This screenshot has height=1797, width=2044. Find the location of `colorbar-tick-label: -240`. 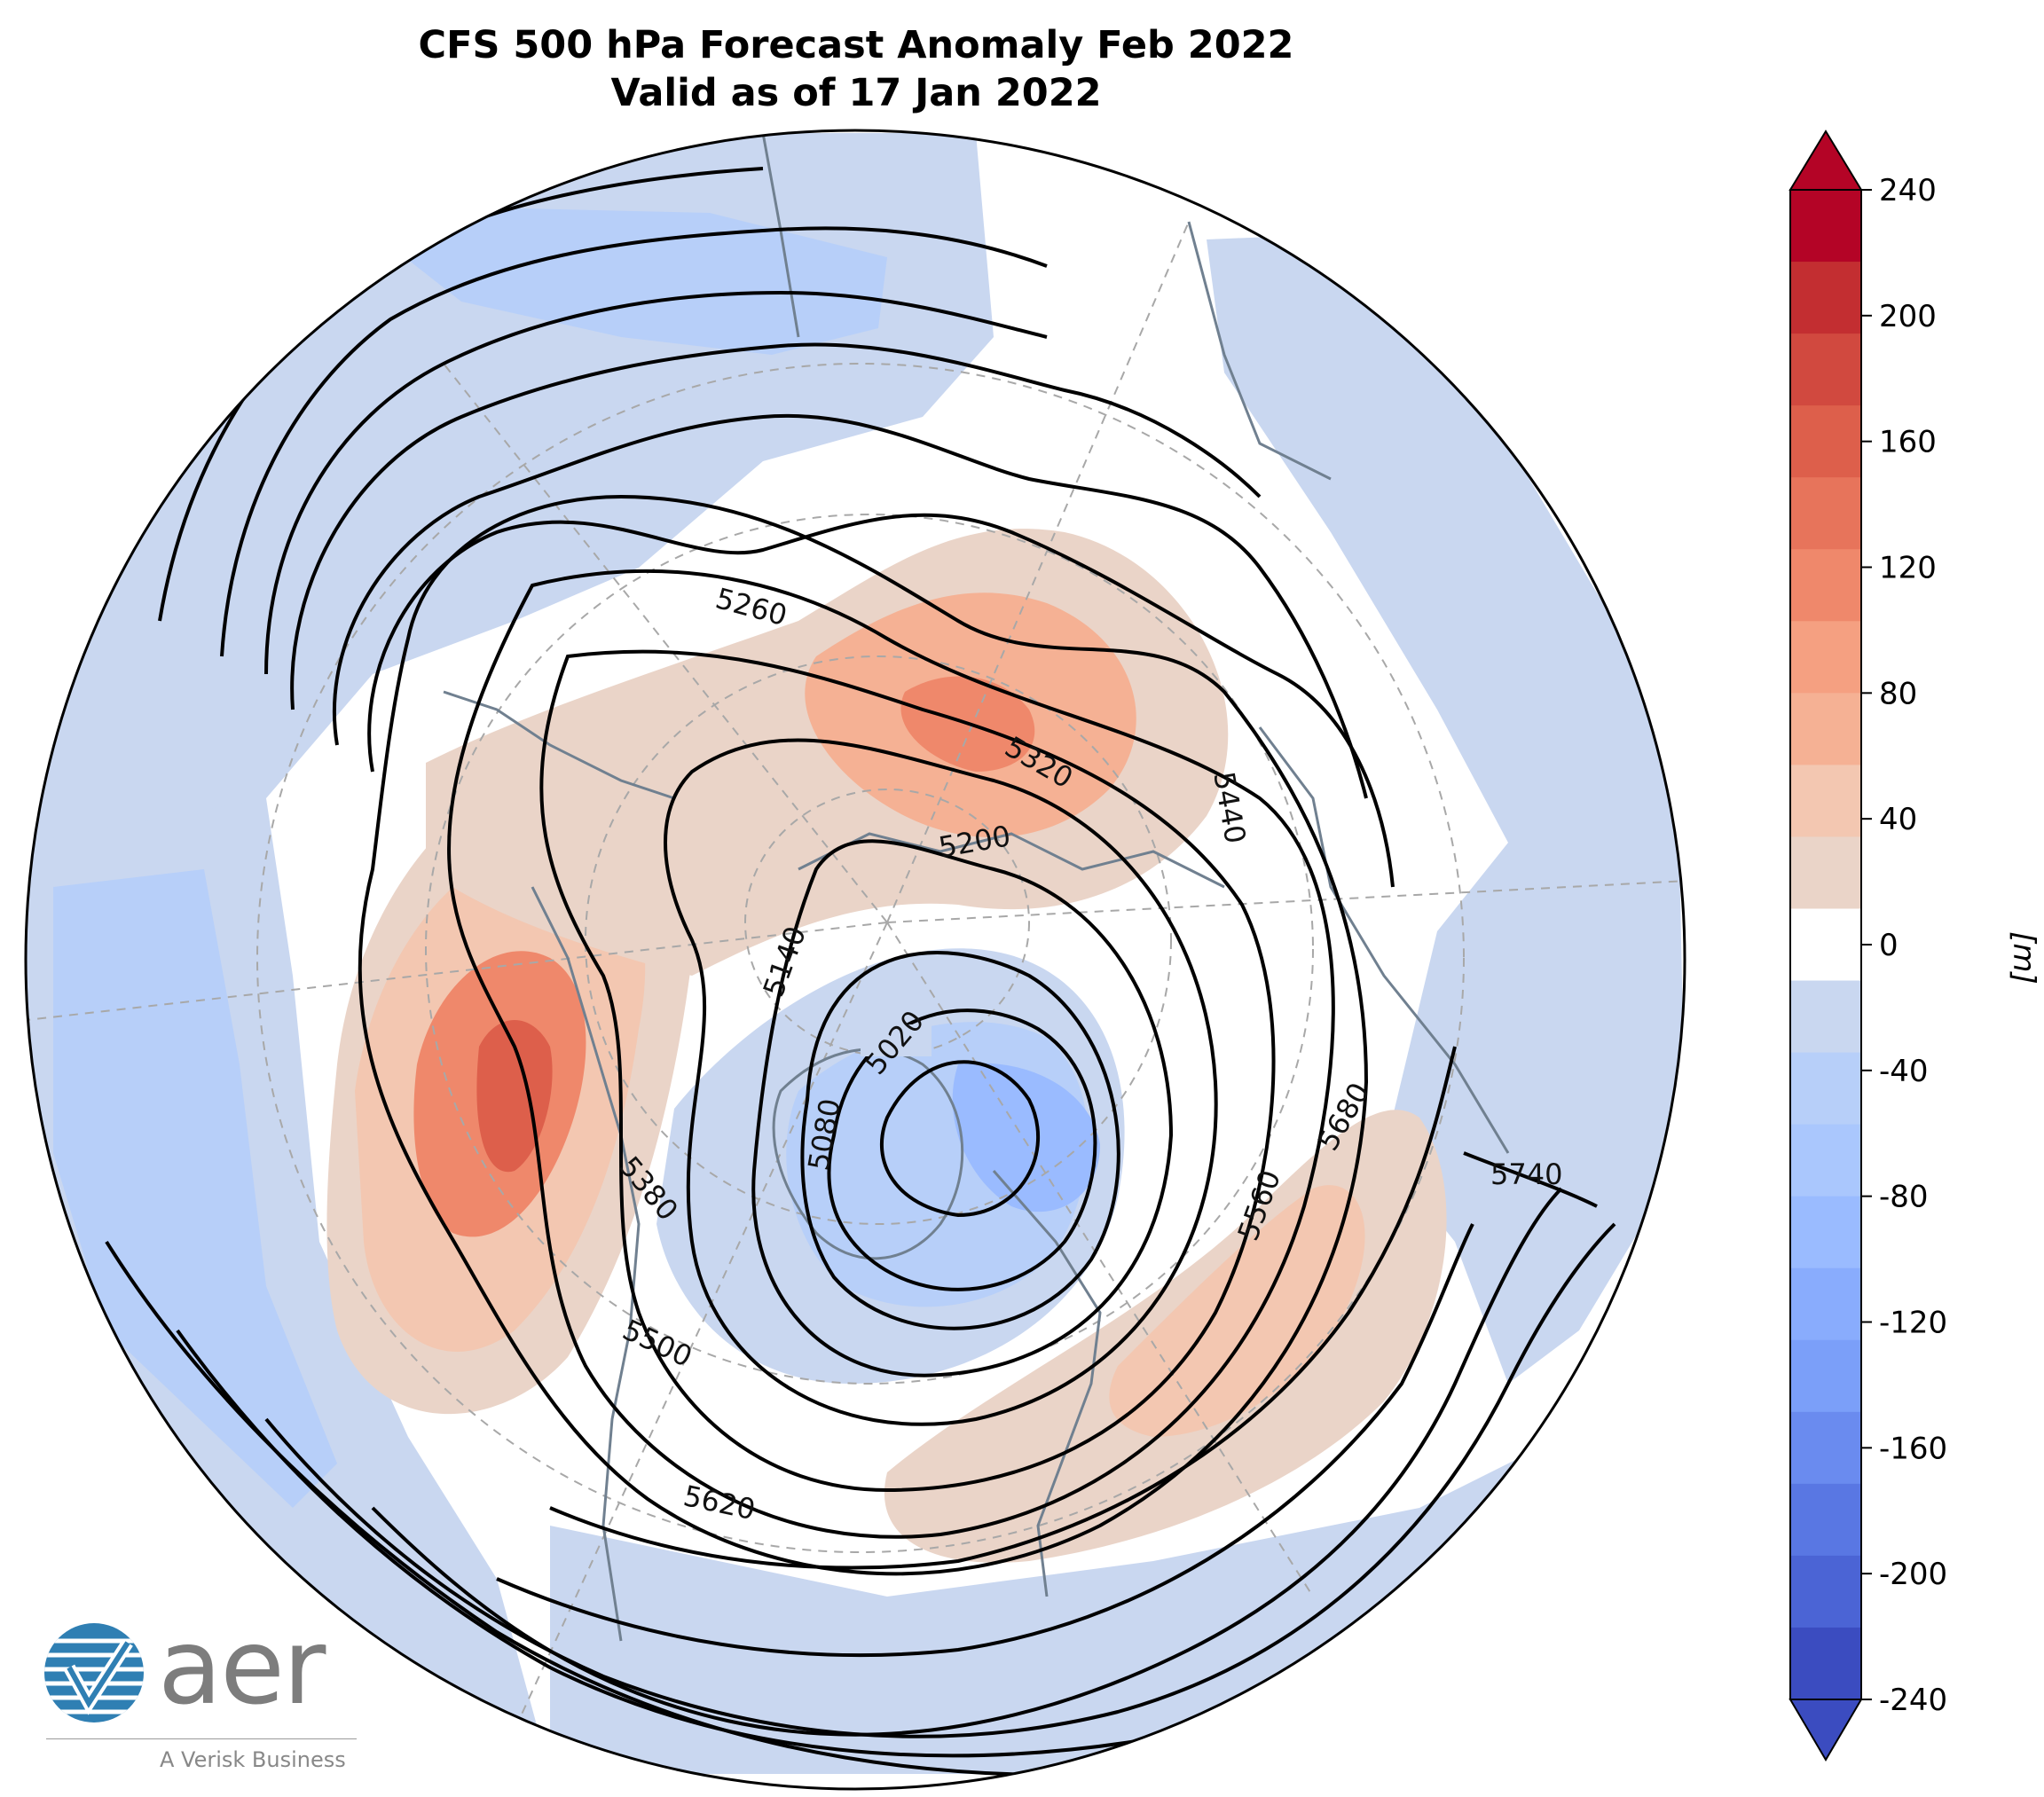

colorbar-tick-label: -240 is located at coordinates (1913, 1700).